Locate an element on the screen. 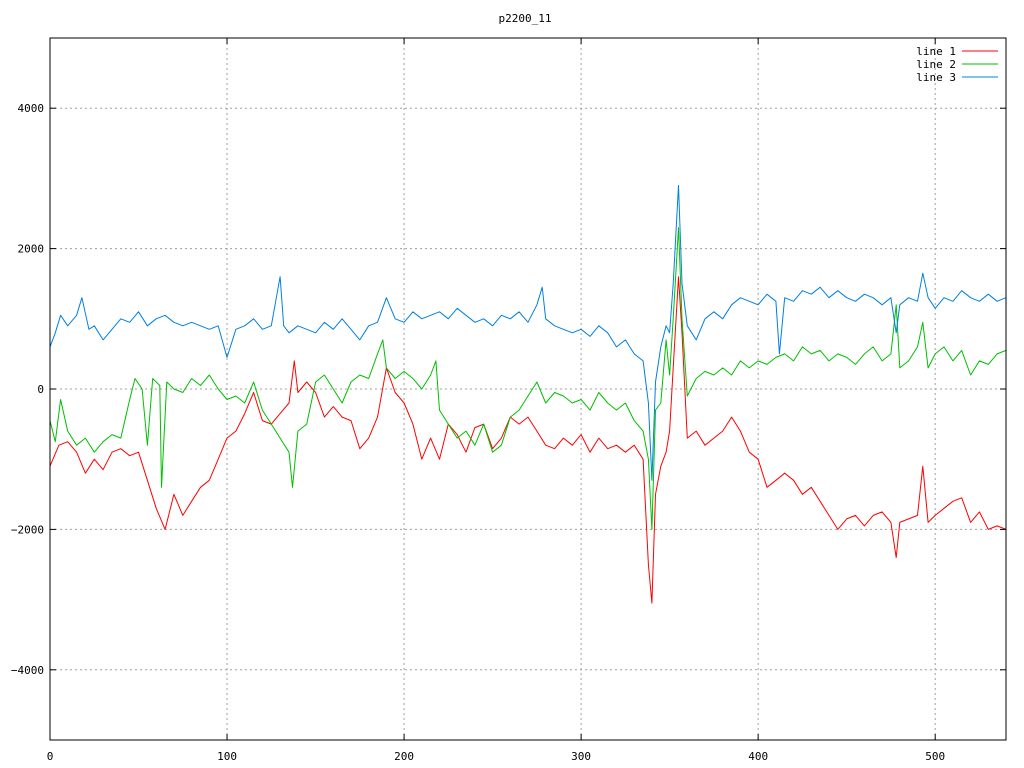 The image size is (1024, 768). x-tick-label: 300 is located at coordinates (581, 756).